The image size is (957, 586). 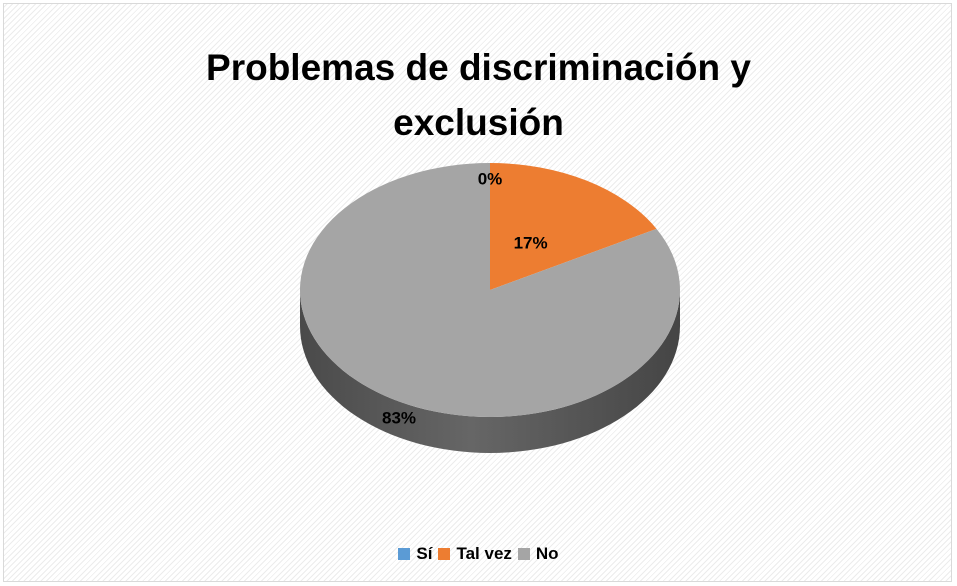 I want to click on data-label-1: 17%, so click(x=531, y=243).